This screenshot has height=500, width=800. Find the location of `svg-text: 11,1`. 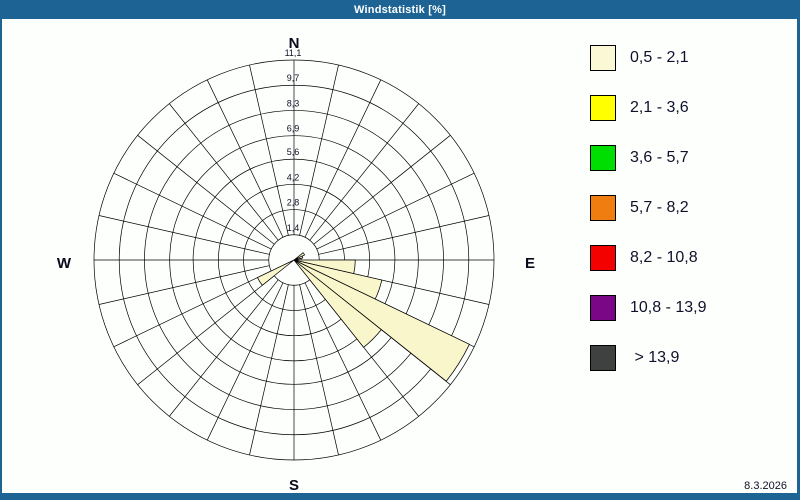

svg-text: 11,1 is located at coordinates (293, 53).